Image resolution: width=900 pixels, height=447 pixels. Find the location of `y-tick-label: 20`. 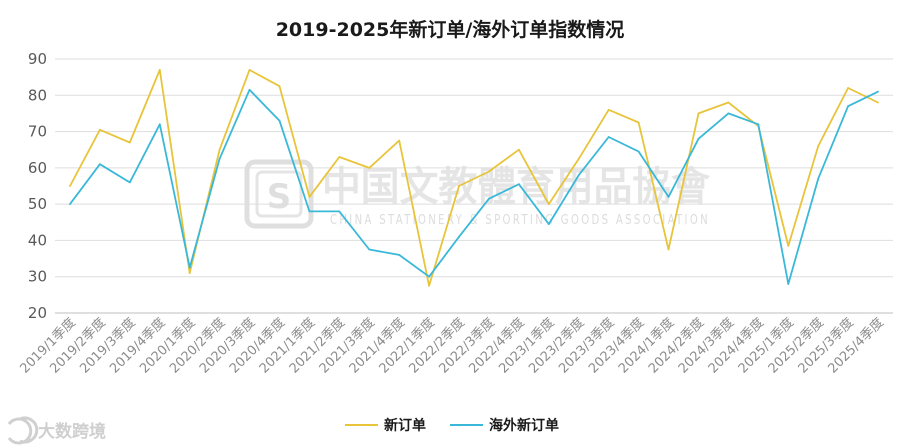

y-tick-label: 20 is located at coordinates (37, 313).